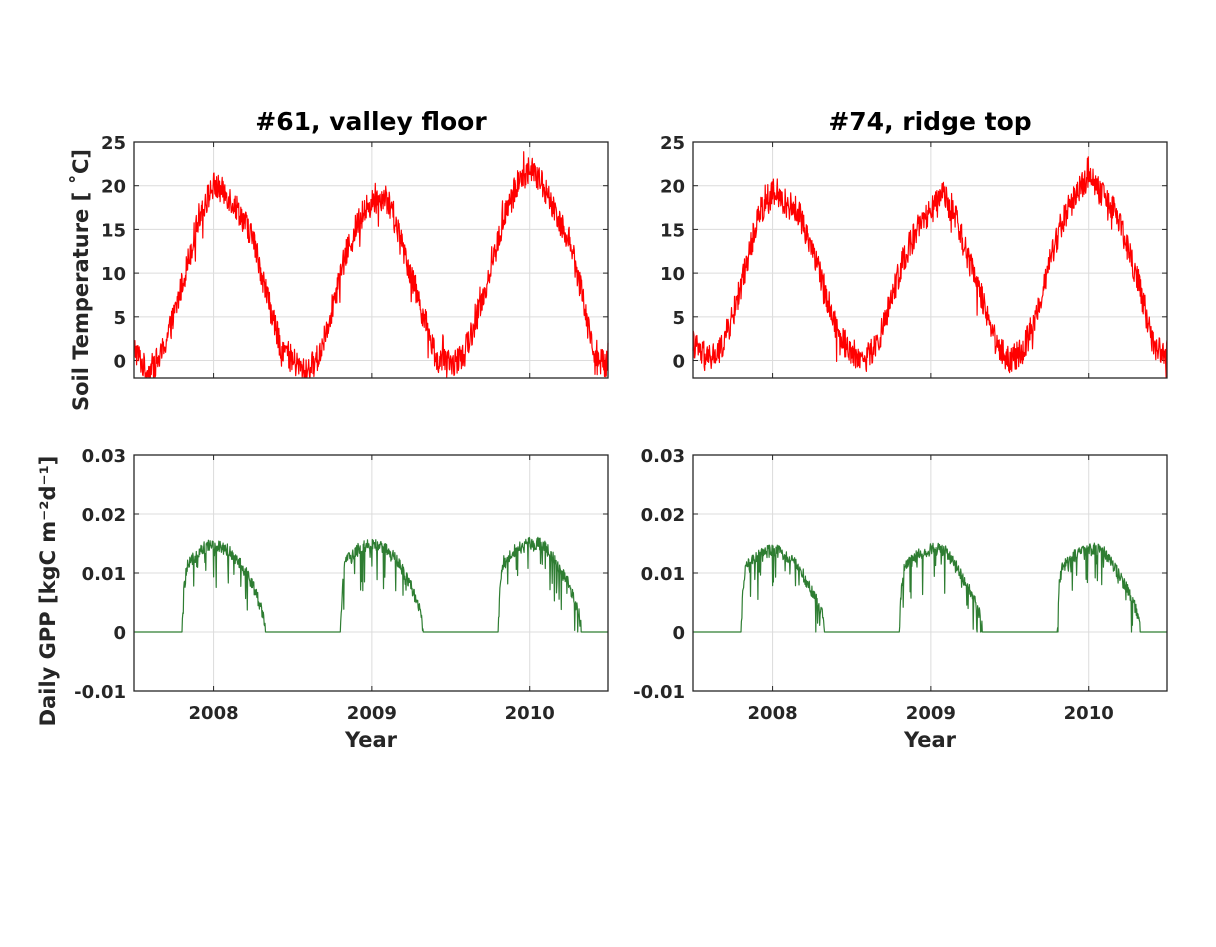 Image resolution: width=1216 pixels, height=947 pixels. What do you see at coordinates (371, 121) in the screenshot?
I see `panel-title: #61, valley floor` at bounding box center [371, 121].